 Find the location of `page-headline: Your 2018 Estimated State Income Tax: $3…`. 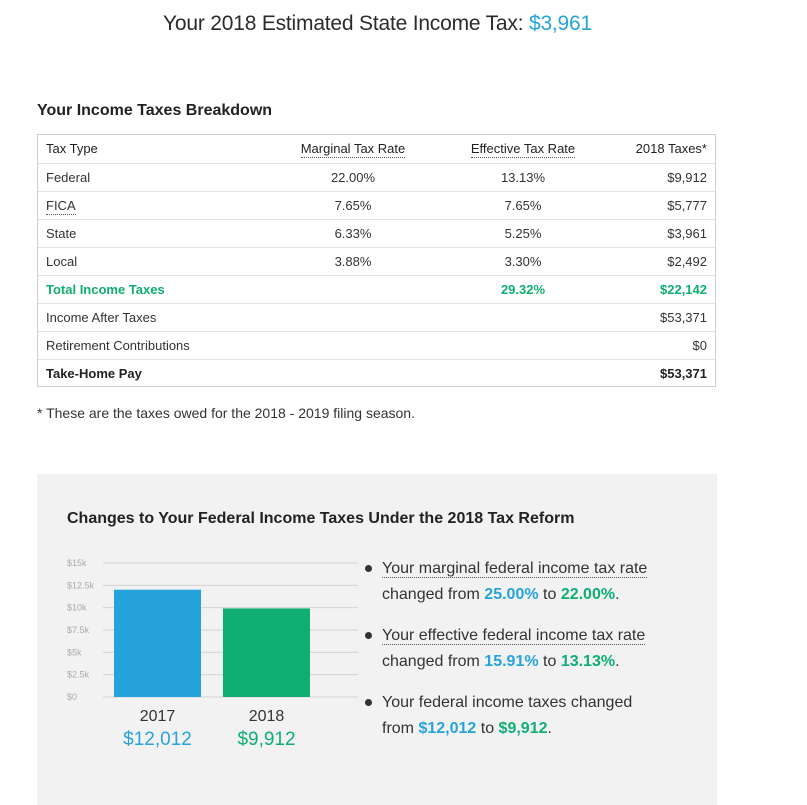

page-headline: Your 2018 Estimated State Income Tax: $3… is located at coordinates (377, 24).